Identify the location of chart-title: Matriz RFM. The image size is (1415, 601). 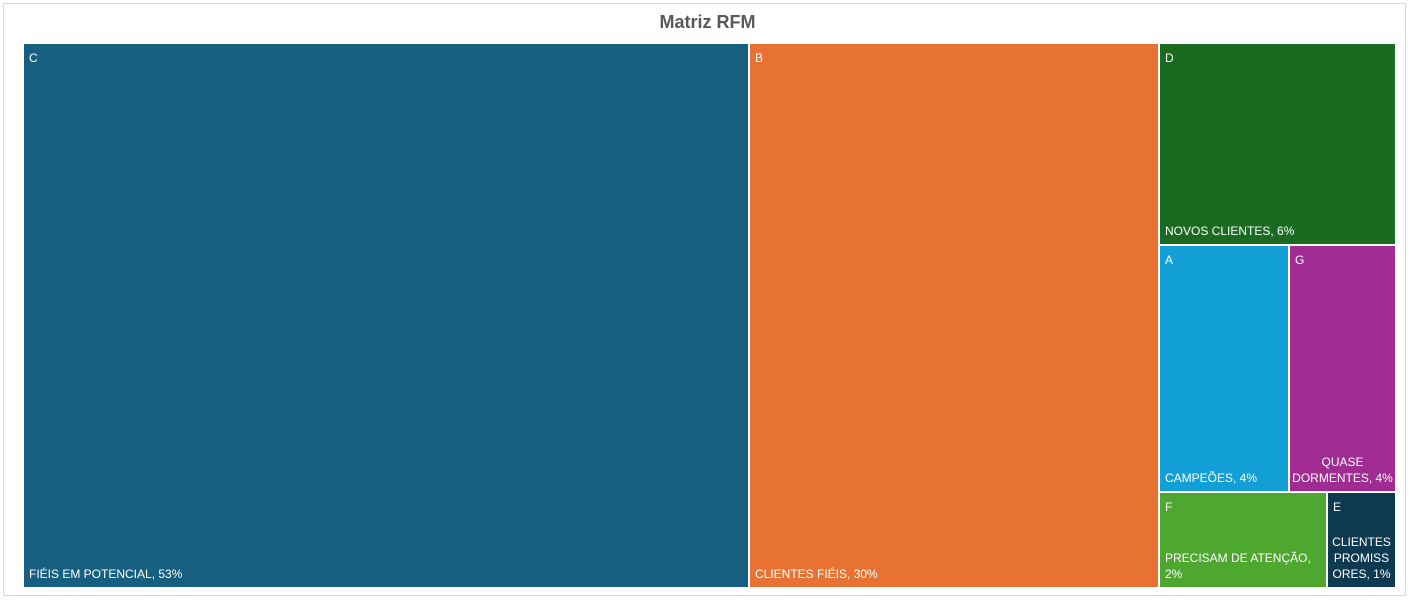
(707, 22).